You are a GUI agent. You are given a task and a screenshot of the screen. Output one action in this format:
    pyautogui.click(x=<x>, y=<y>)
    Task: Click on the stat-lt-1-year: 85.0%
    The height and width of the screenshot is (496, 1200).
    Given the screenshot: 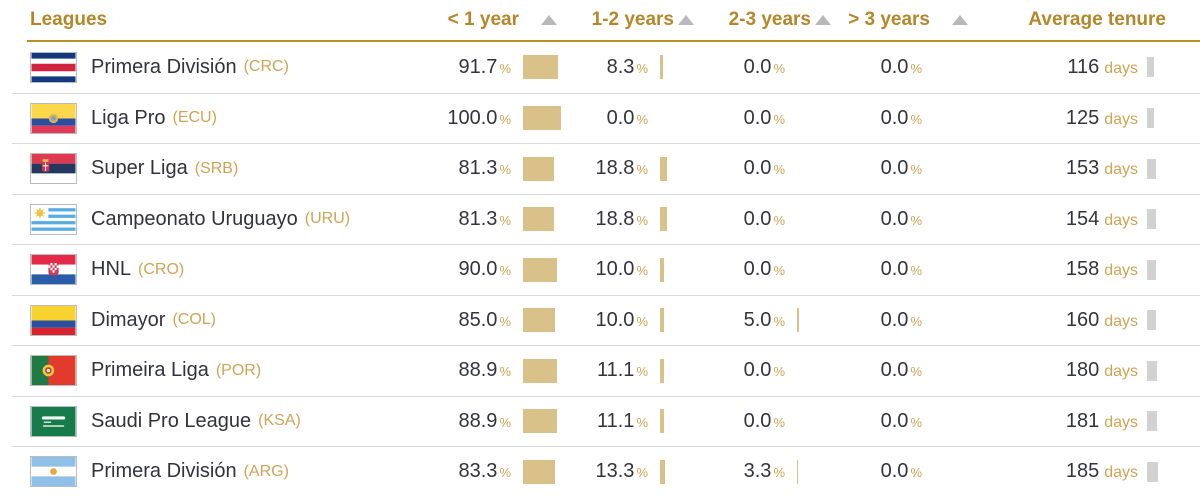 What is the action you would take?
    pyautogui.click(x=498, y=320)
    